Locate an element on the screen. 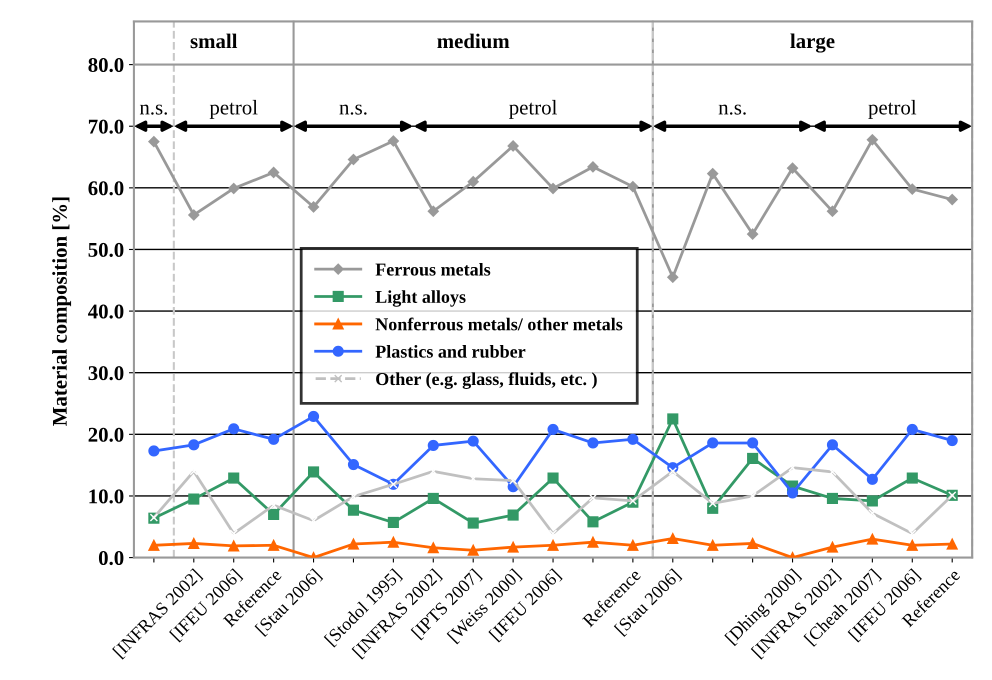 The width and height of the screenshot is (992, 680). y-tick-label: 80.0 is located at coordinates (106, 65).